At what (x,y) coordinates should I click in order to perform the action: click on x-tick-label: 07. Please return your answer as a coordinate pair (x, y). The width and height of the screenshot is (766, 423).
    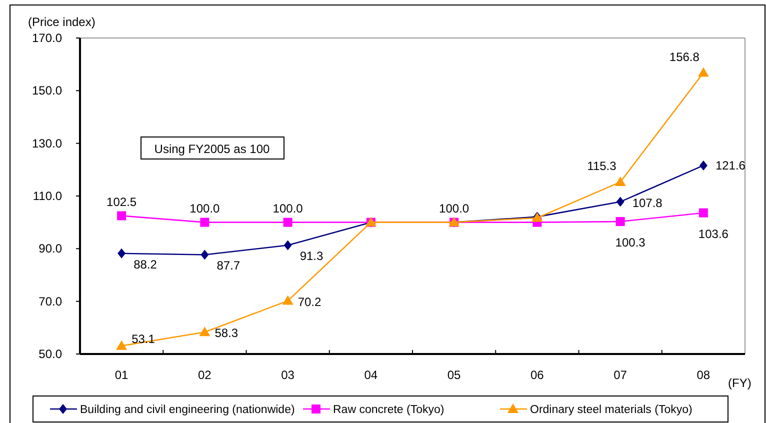
    Looking at the image, I should click on (621, 375).